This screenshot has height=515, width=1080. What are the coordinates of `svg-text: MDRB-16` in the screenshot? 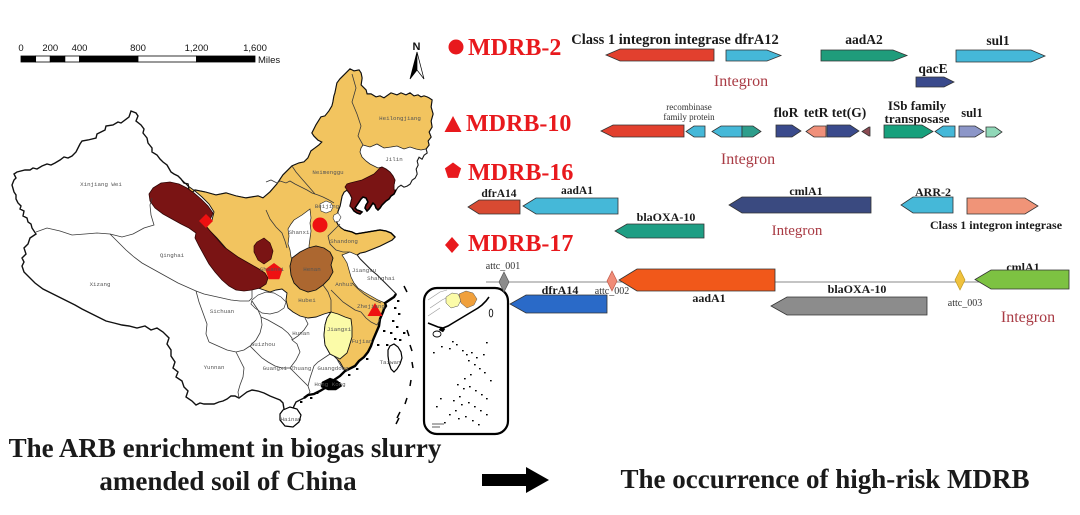 It's located at (520, 173).